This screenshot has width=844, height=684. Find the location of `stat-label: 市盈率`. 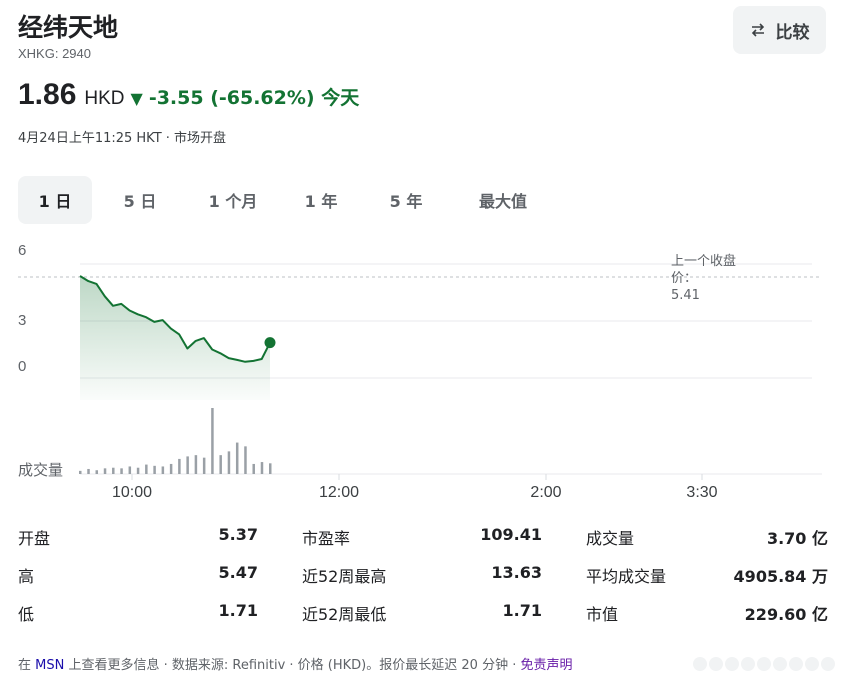

stat-label: 市盈率 is located at coordinates (326, 538).